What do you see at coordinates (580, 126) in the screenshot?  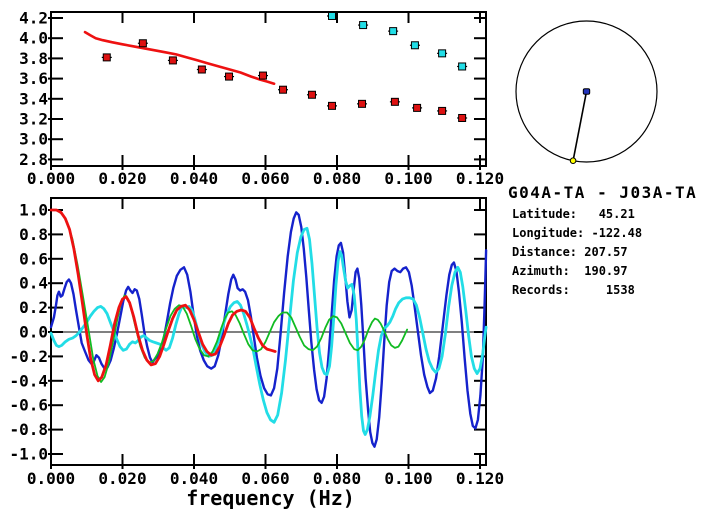 I see `azimuth-needle` at bounding box center [580, 126].